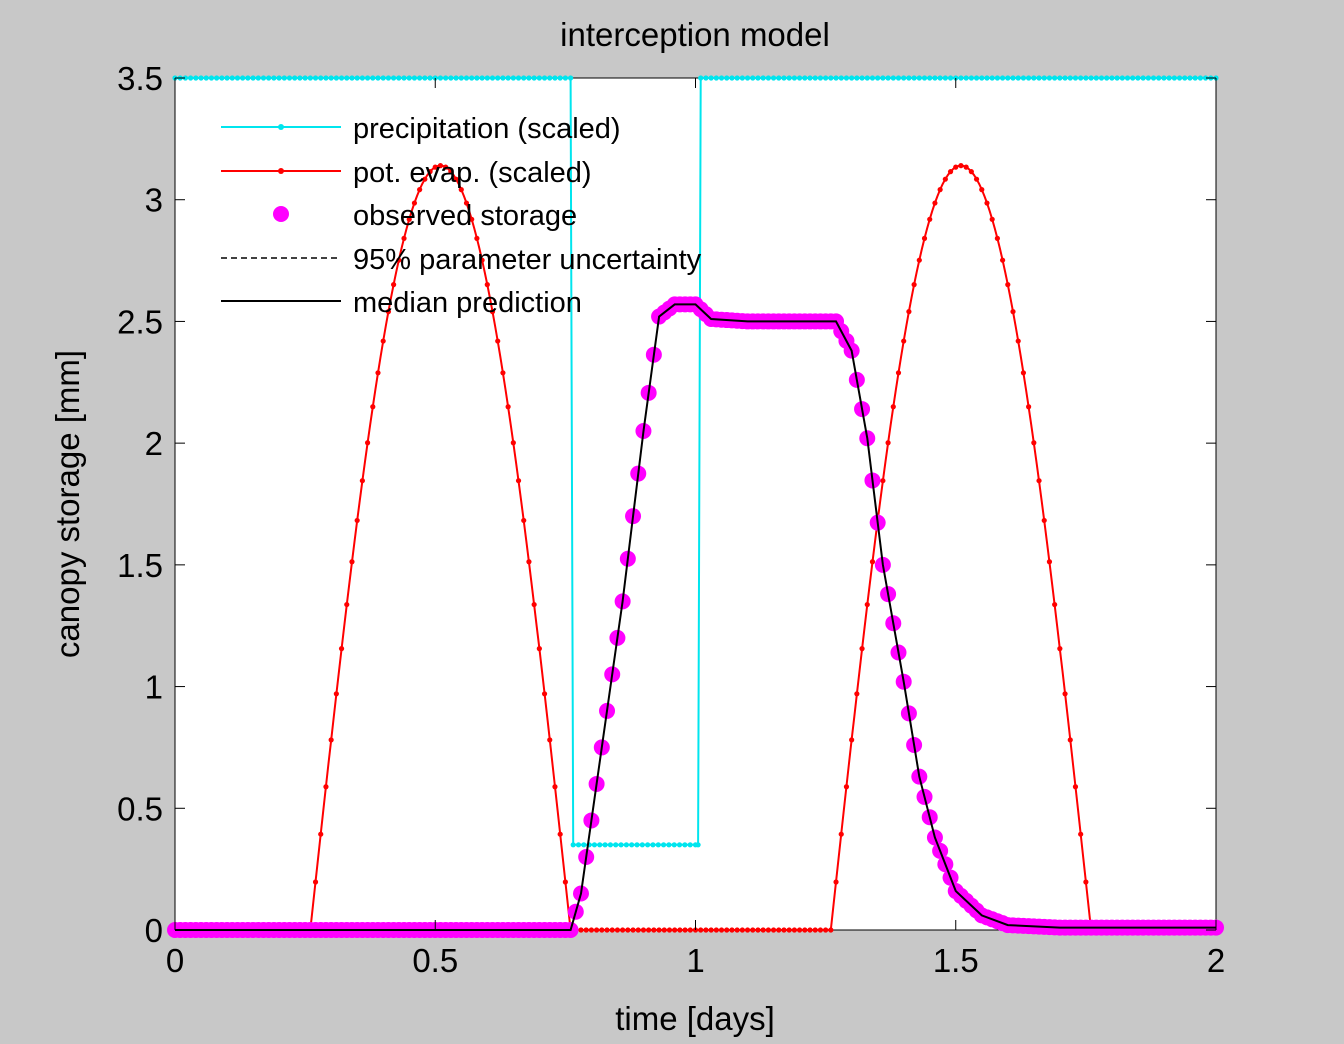 Image resolution: width=1344 pixels, height=1044 pixels. Describe the element at coordinates (956, 960) in the screenshot. I see `x-tick-label: 1.5` at that location.